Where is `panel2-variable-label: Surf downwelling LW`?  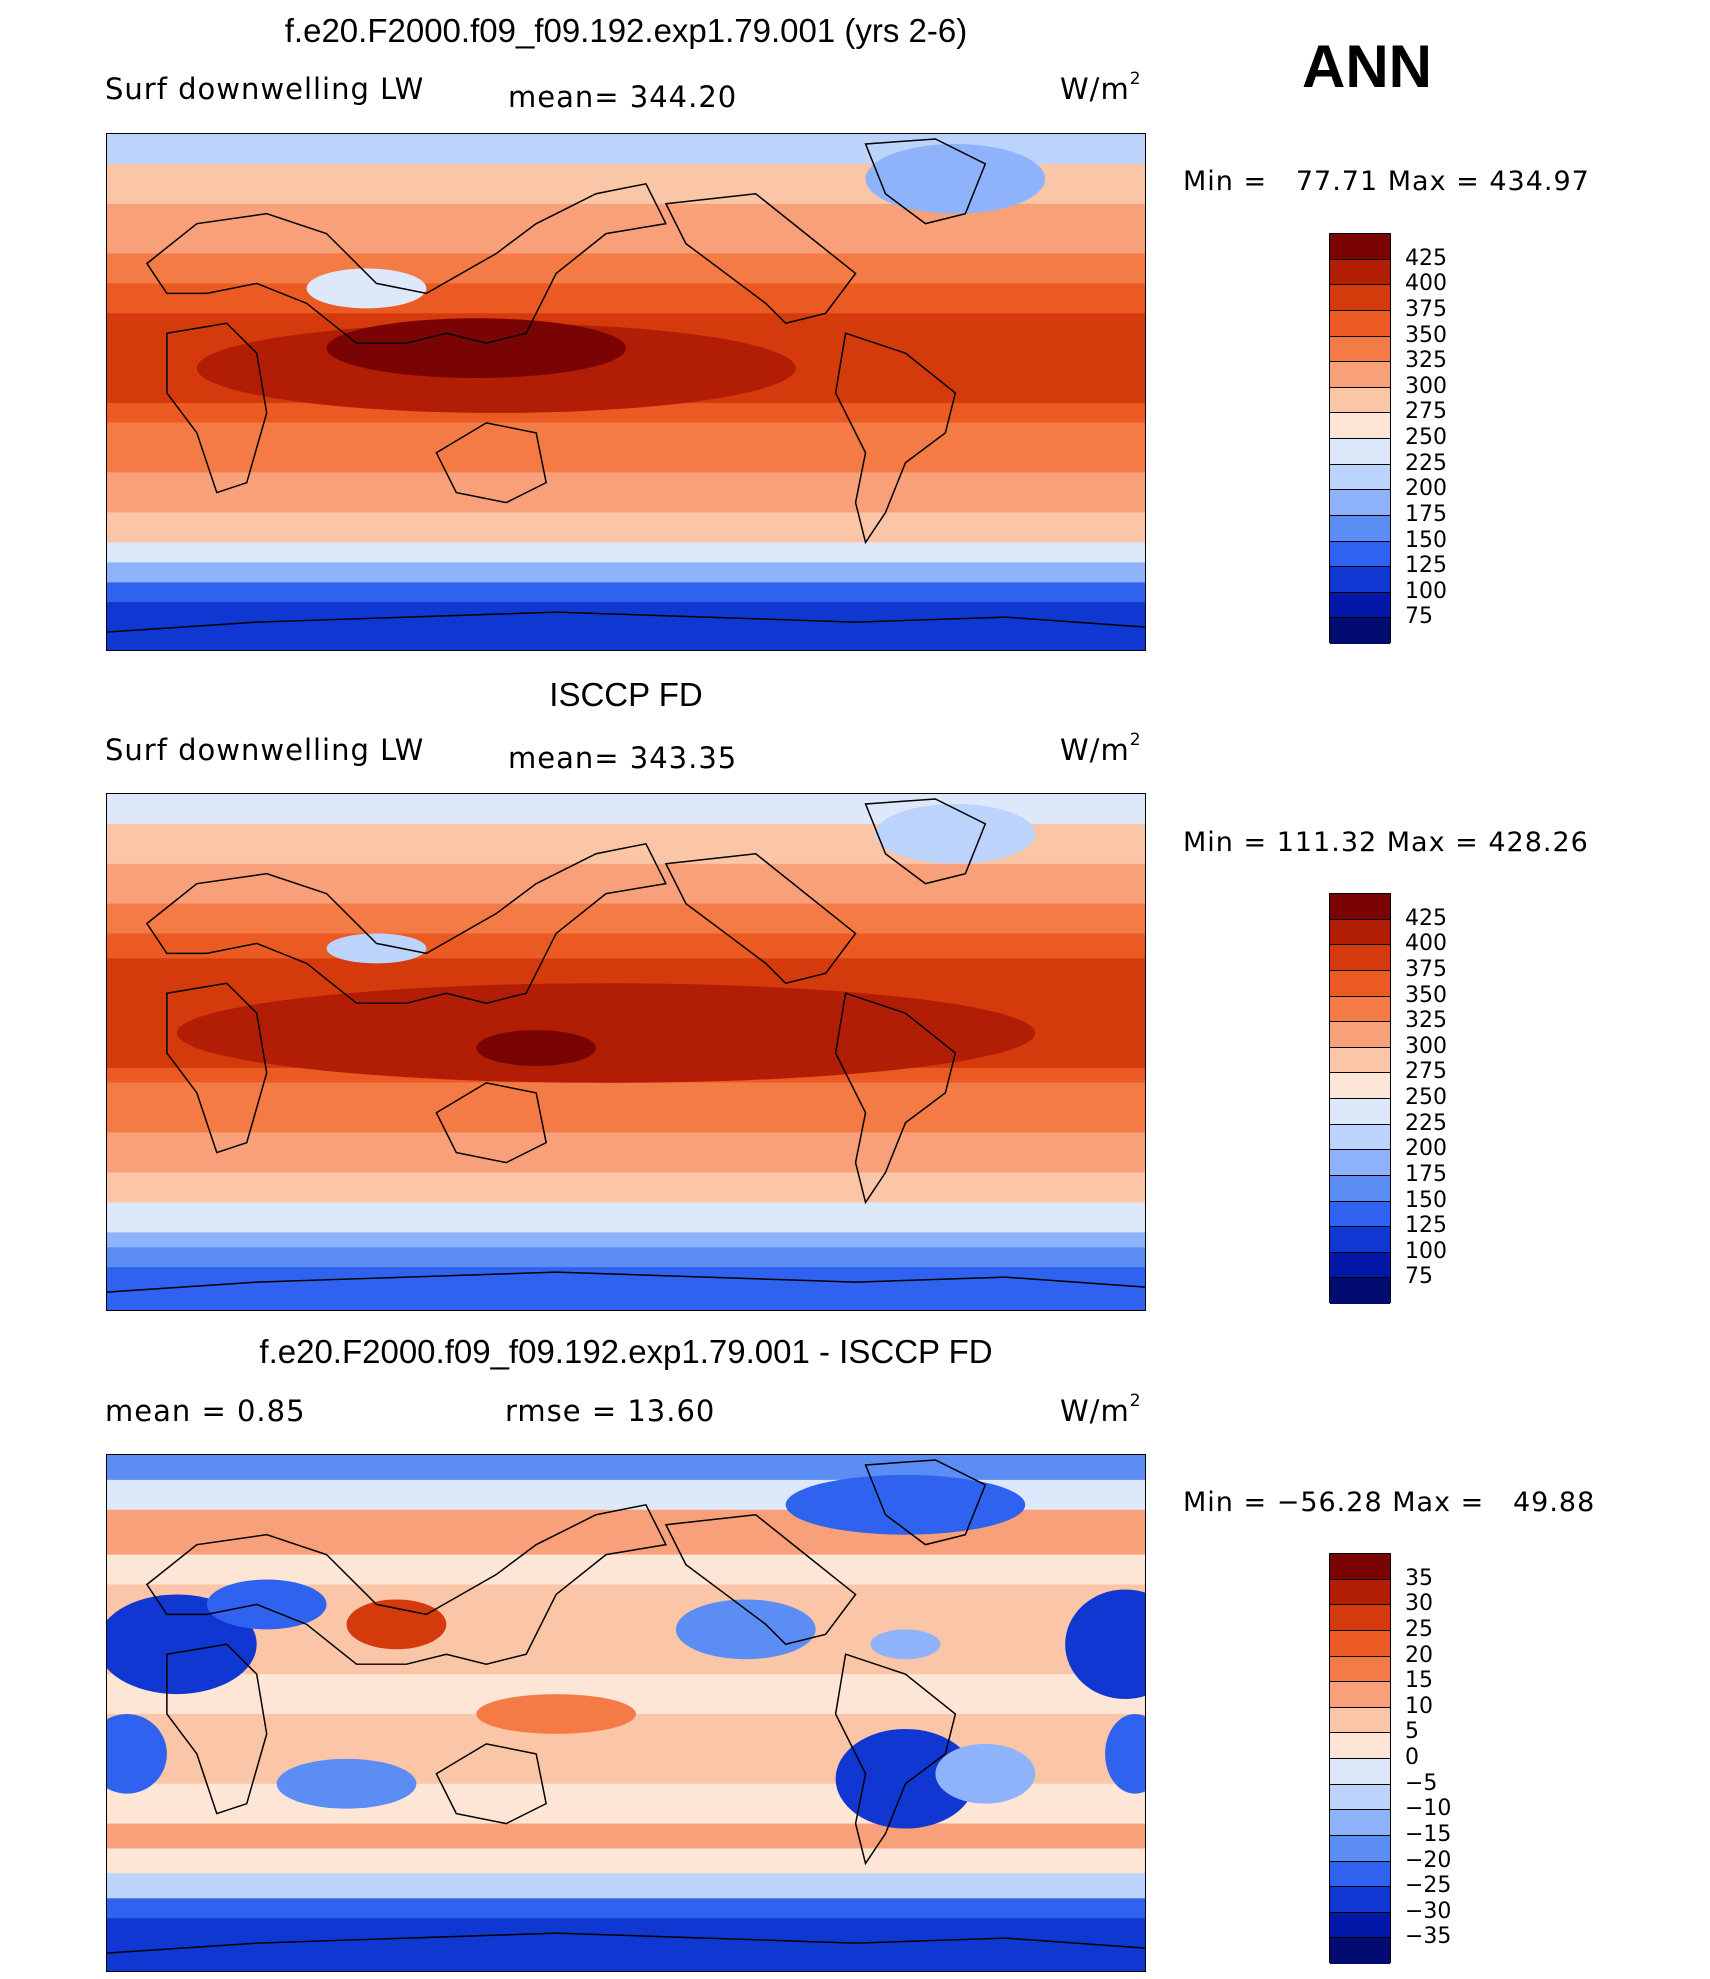 panel2-variable-label: Surf downwelling LW is located at coordinates (265, 750).